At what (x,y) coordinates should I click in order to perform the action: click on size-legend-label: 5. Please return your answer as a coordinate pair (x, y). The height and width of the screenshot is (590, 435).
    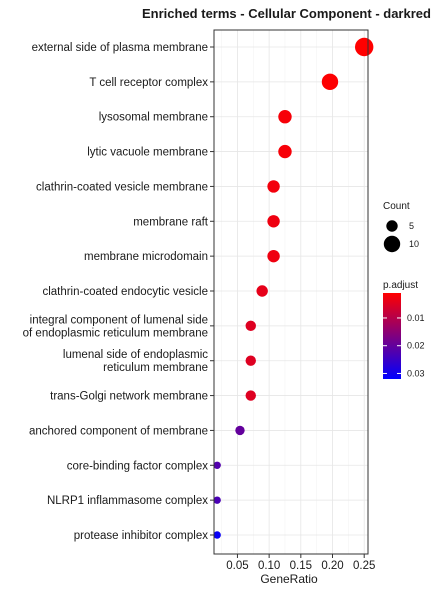
    Looking at the image, I should click on (411, 226).